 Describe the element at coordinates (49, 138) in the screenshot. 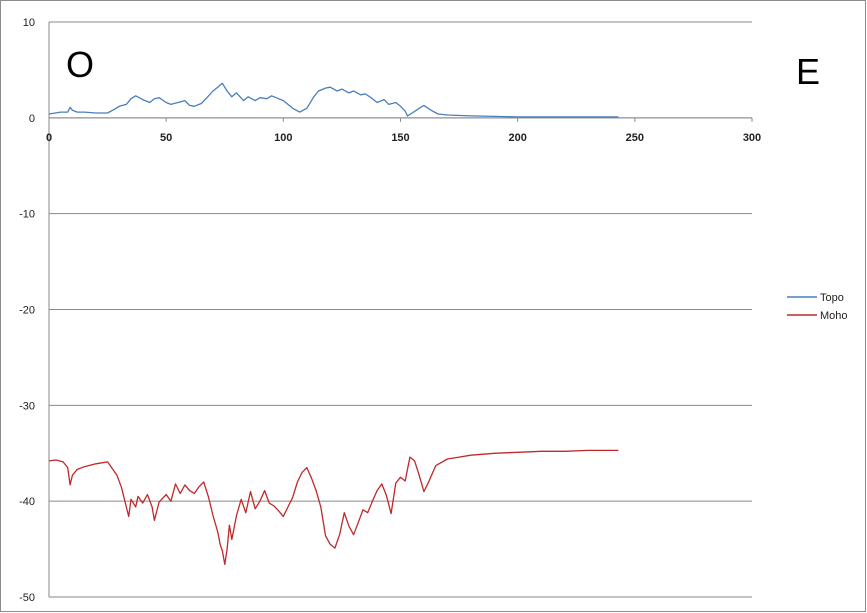

I see `x-tick-label: 0` at that location.